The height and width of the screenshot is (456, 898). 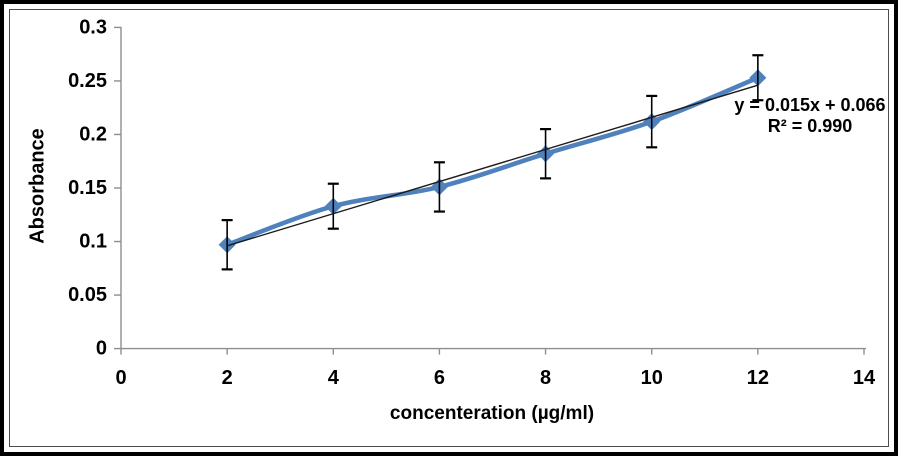 I want to click on x-tick-label: 12, so click(x=758, y=378).